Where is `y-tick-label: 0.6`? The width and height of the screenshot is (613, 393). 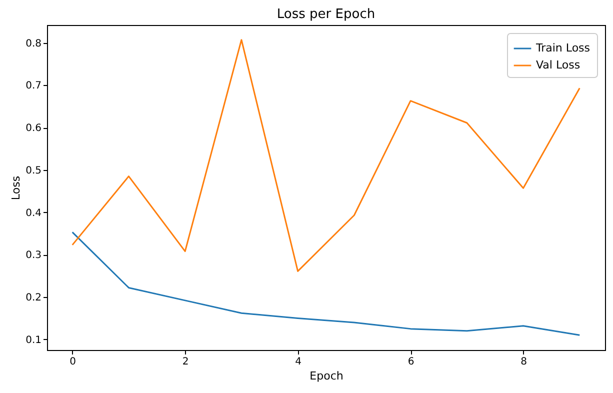 y-tick-label: 0.6 is located at coordinates (34, 128).